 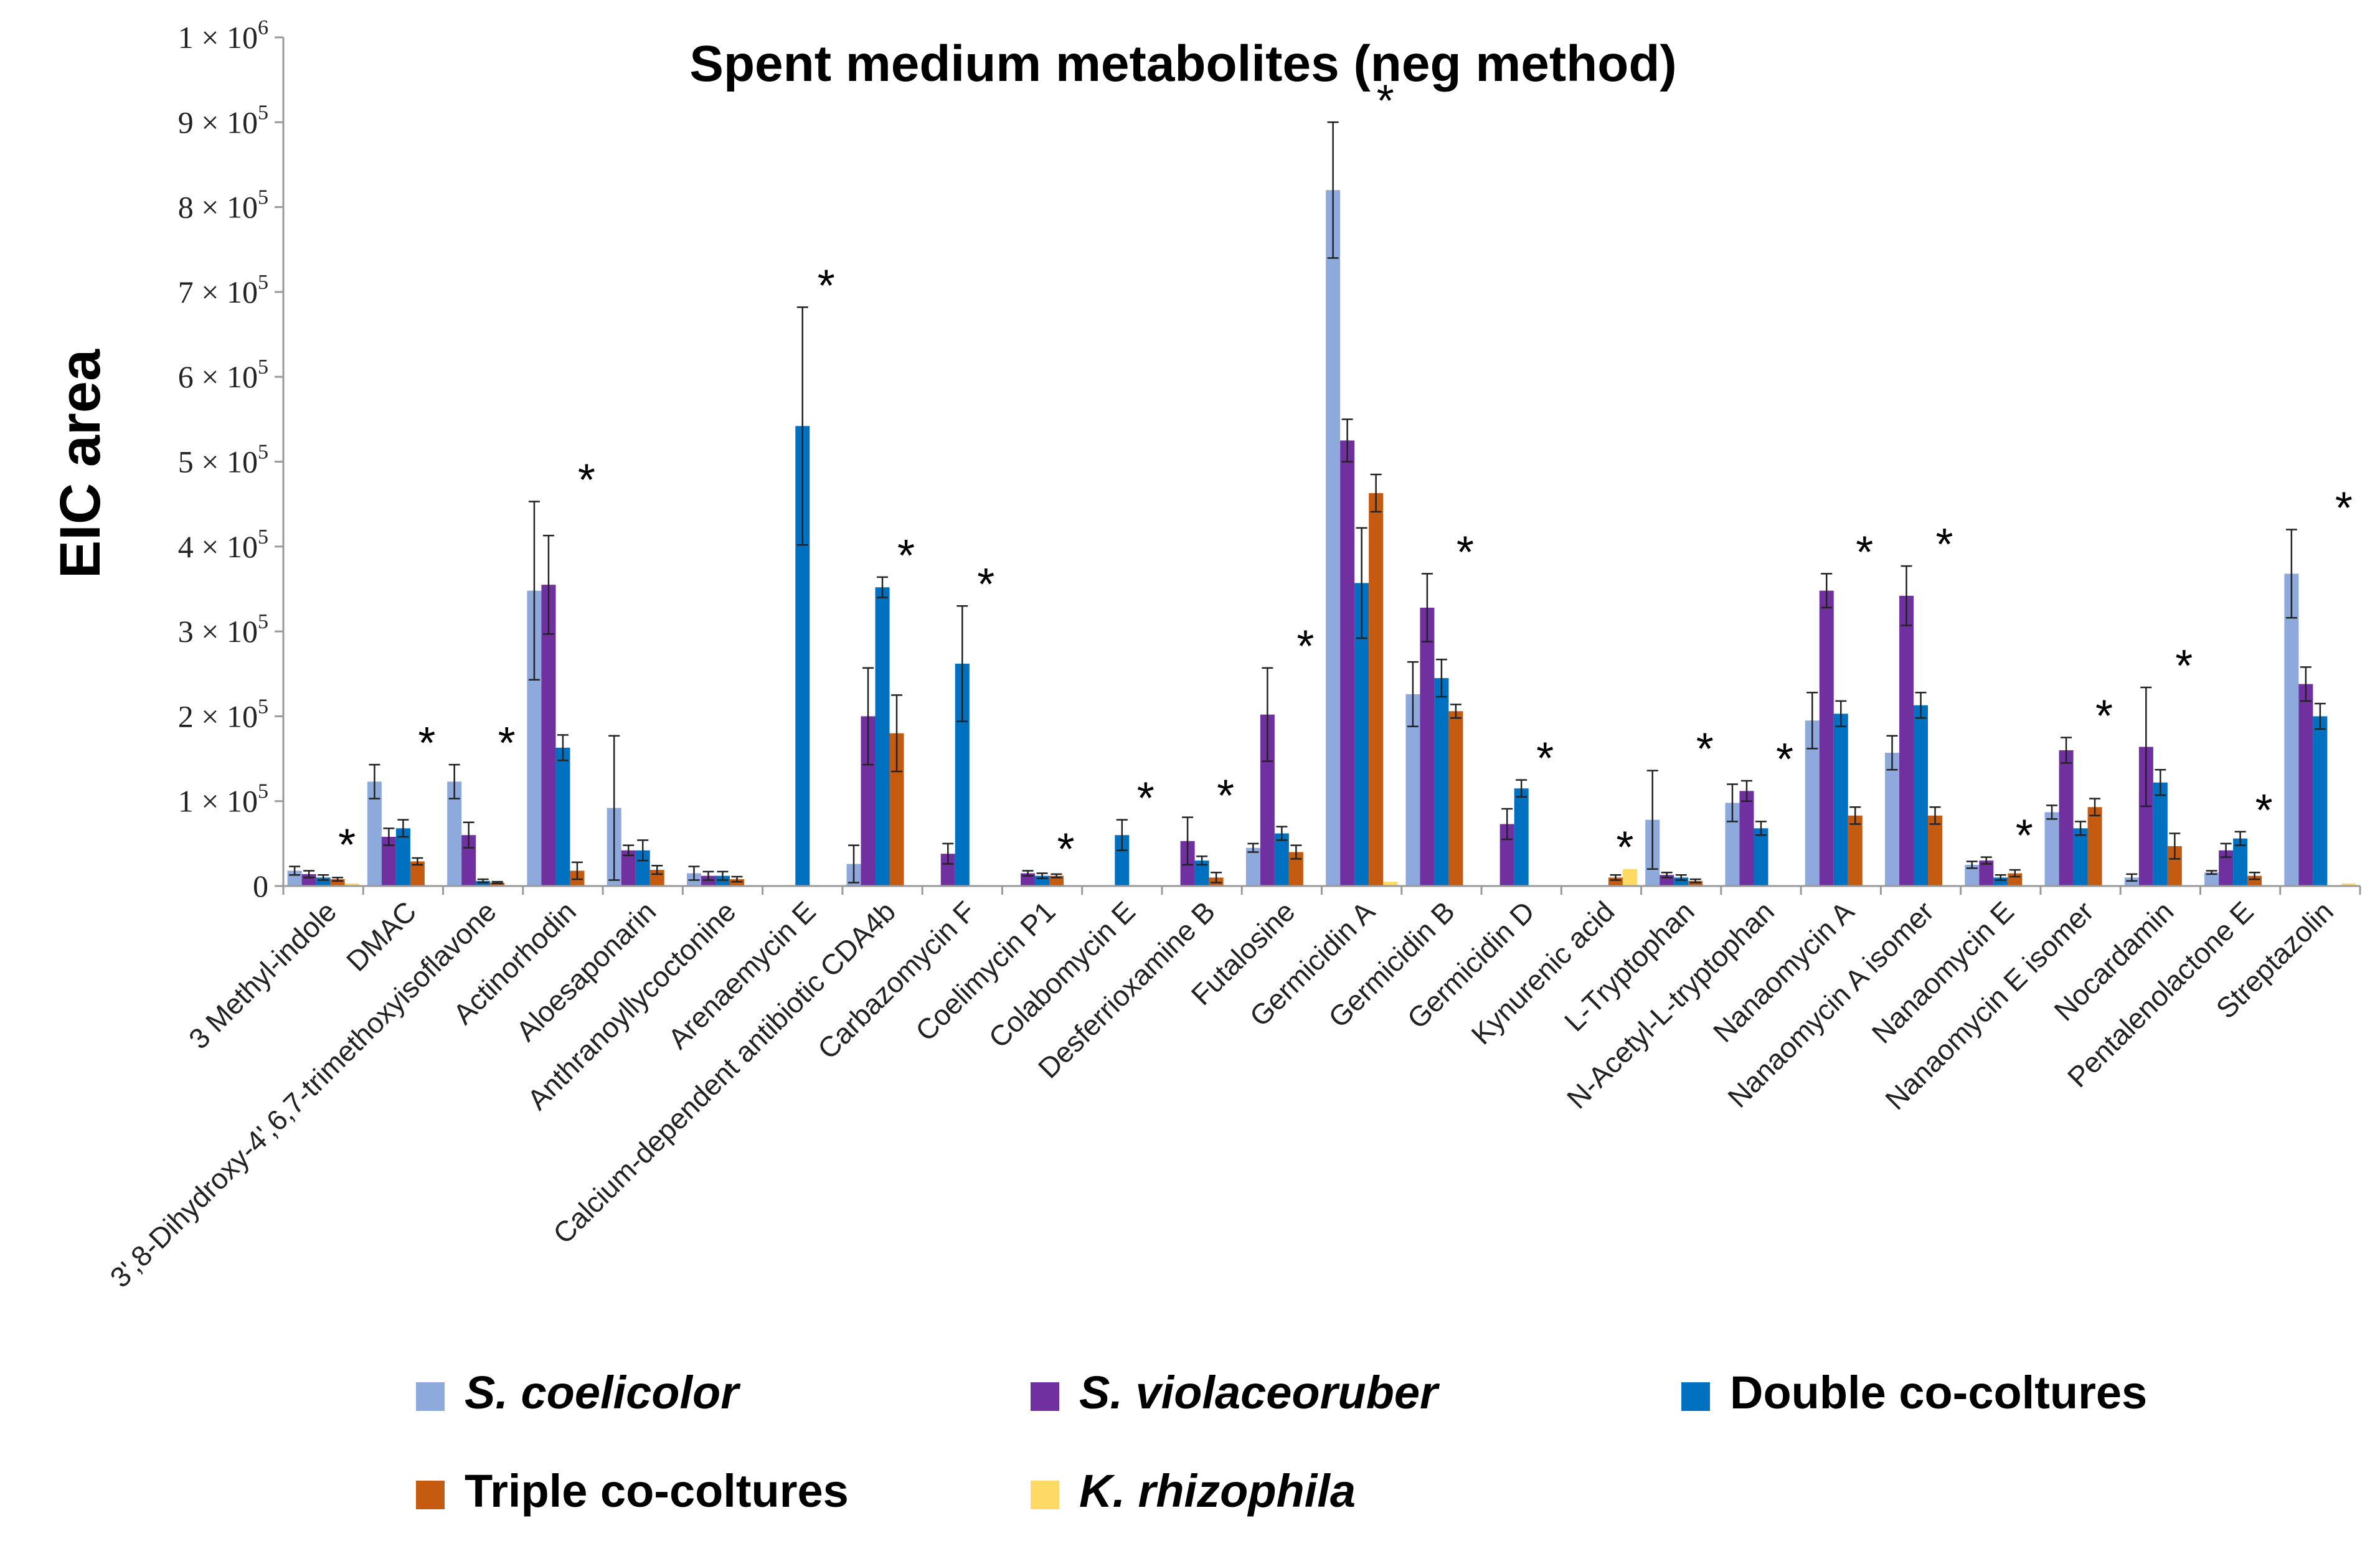 I want to click on y-tick-label: 7 × 10⁵, so click(x=223, y=290).